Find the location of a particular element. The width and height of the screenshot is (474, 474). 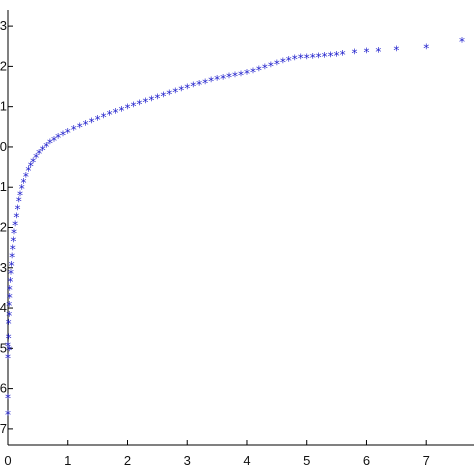

y-tick-label: -4 is located at coordinates (3, 307).